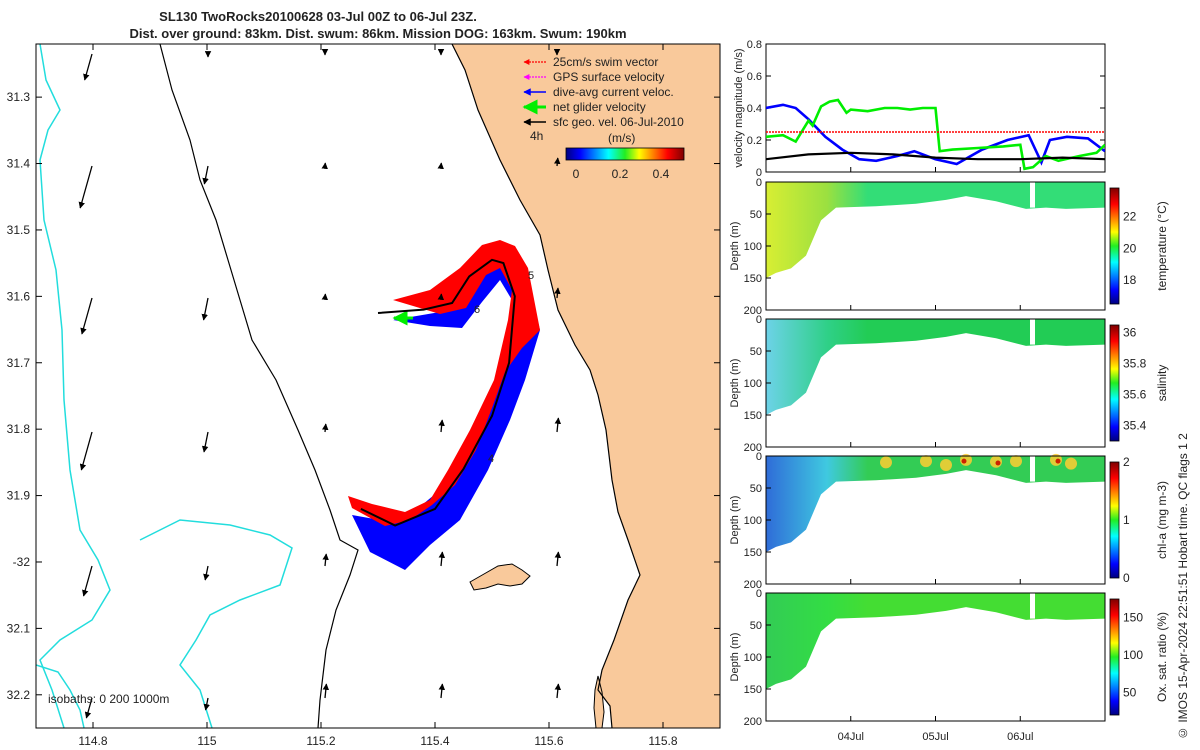 The height and width of the screenshot is (750, 1200). Describe the element at coordinates (964, 461) in the screenshot. I see `chla-peak` at that location.